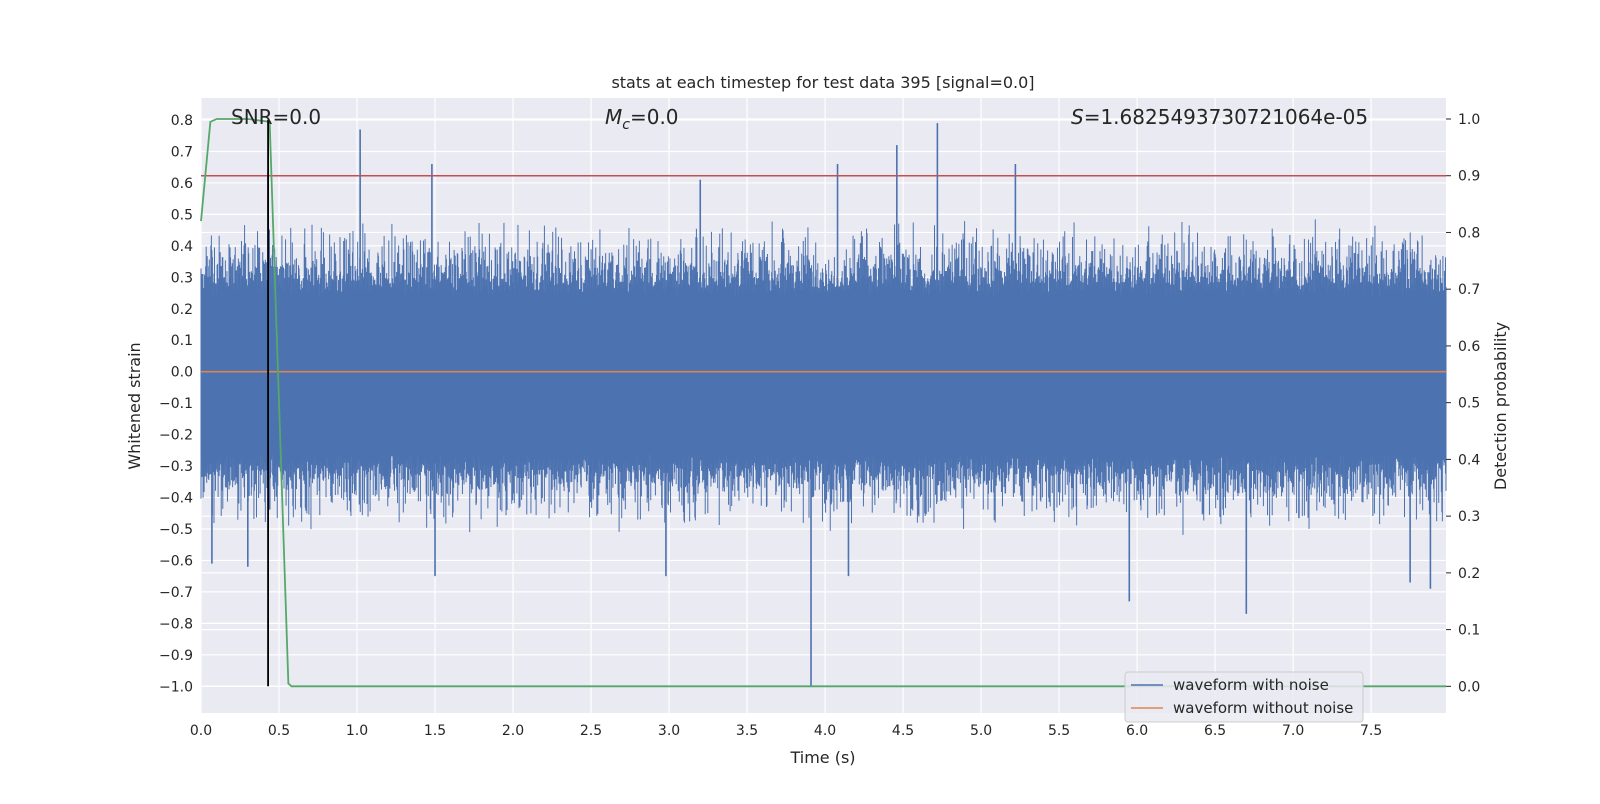 The image size is (1600, 804). I want to click on legend-label-clean: waveform without noise, so click(1263, 708).